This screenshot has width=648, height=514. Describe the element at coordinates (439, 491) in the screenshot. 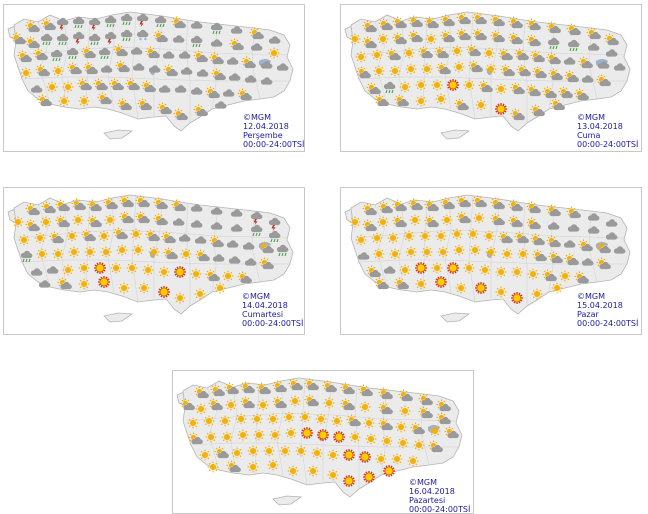

I see `date-text: 16.04.2018` at that location.